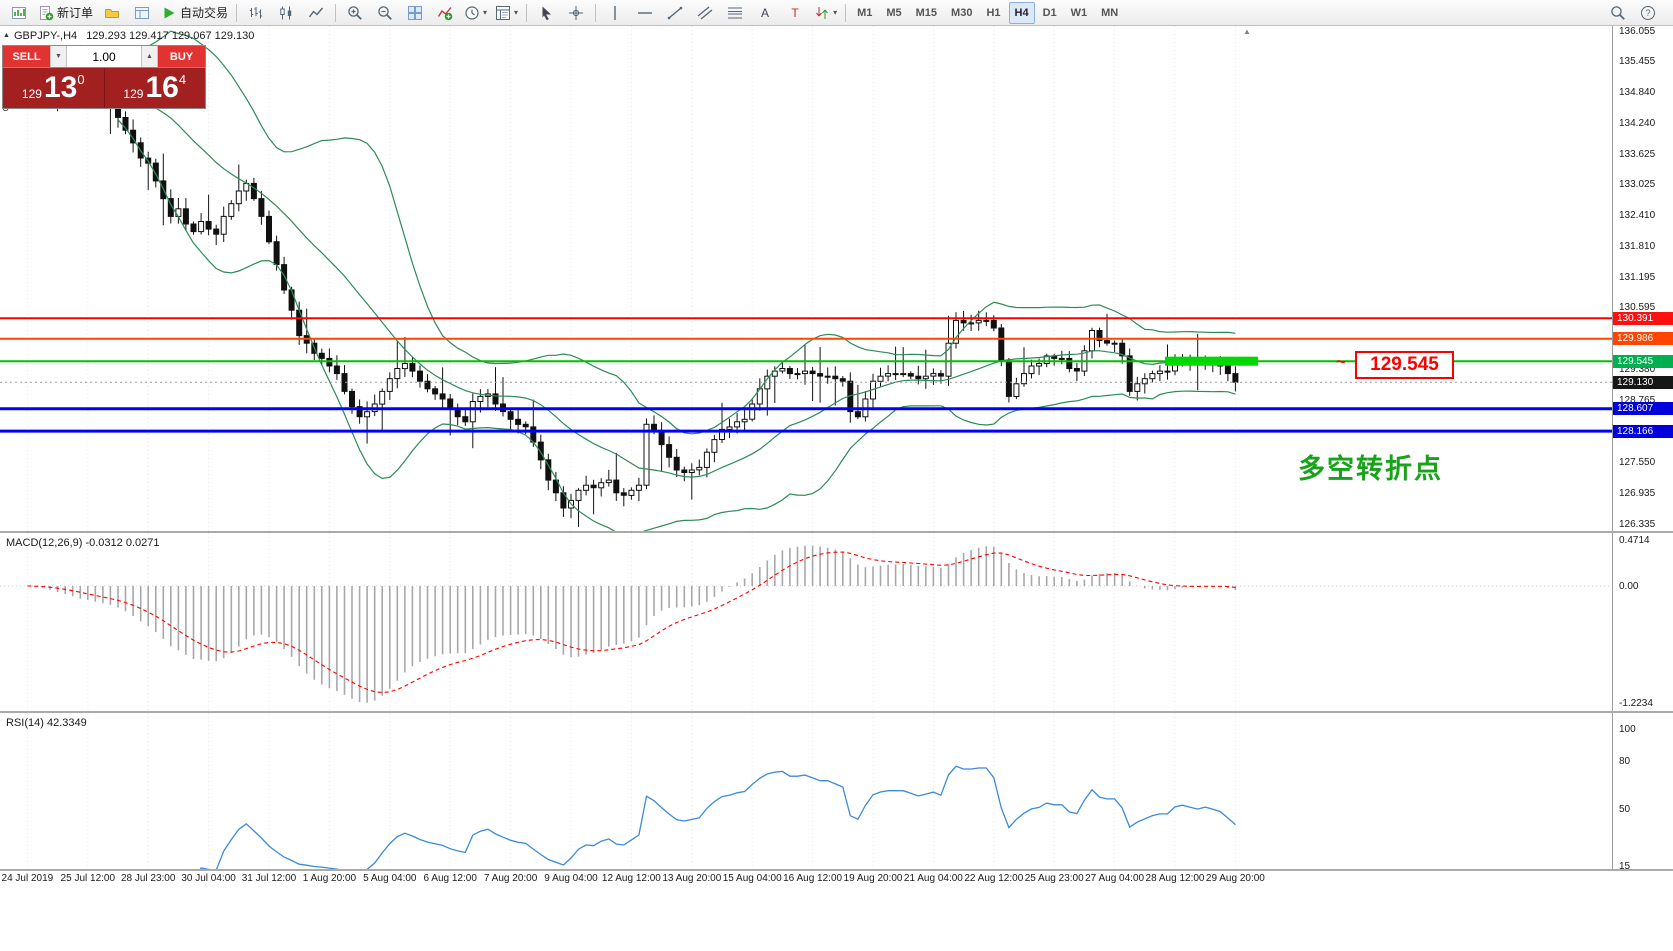  I want to click on new-order-button: 新订单, so click(65, 13).